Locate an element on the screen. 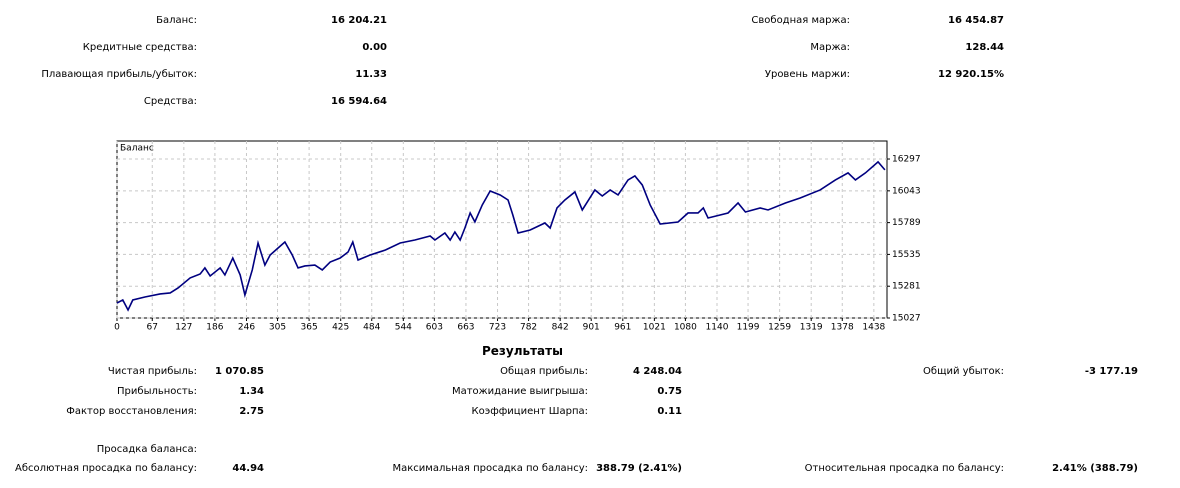  field-label: Средства: is located at coordinates (170, 101).